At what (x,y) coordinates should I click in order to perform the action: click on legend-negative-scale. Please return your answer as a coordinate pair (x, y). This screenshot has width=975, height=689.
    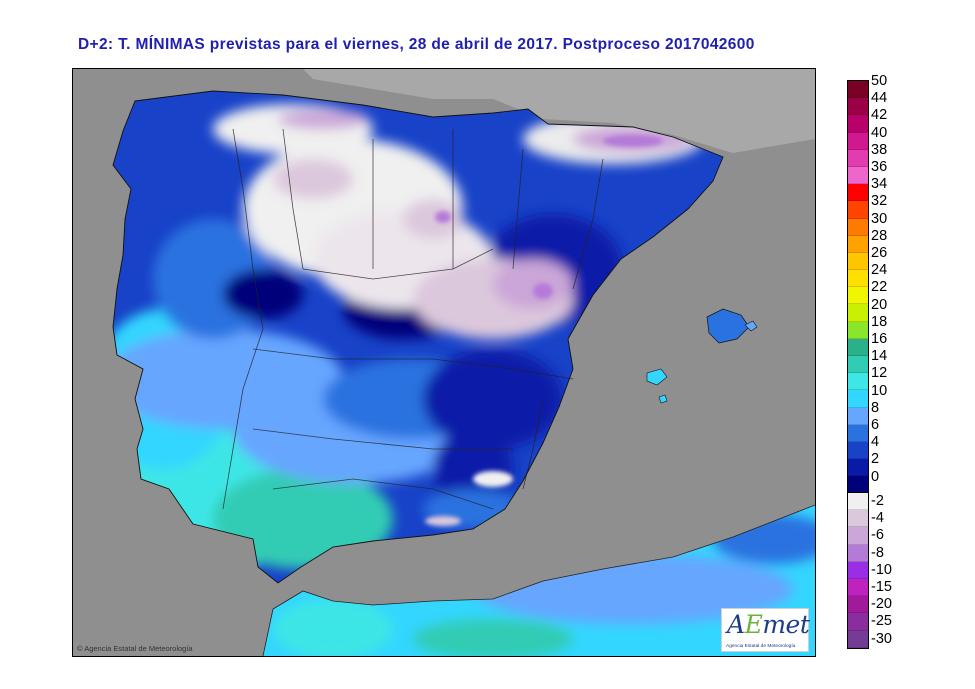
    Looking at the image, I should click on (858, 570).